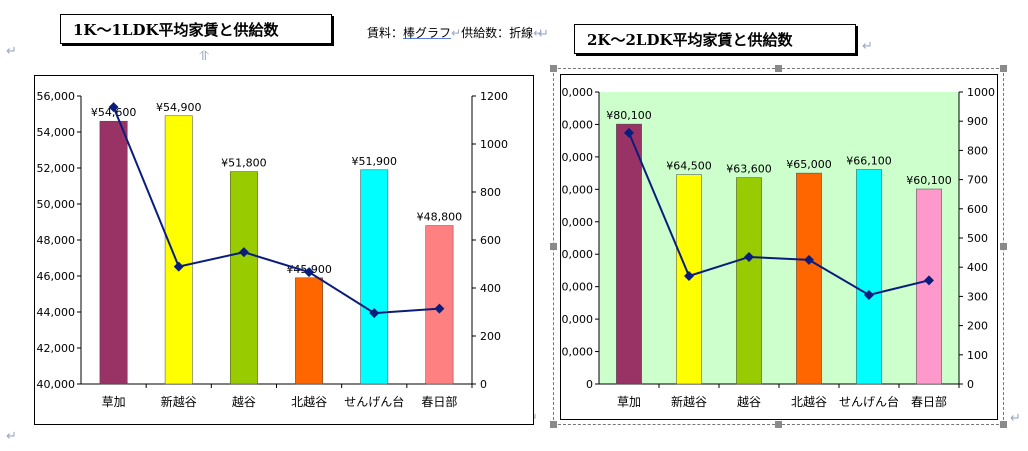 The image size is (1028, 451). What do you see at coordinates (778, 68) in the screenshot?
I see `resize-handle-top` at bounding box center [778, 68].